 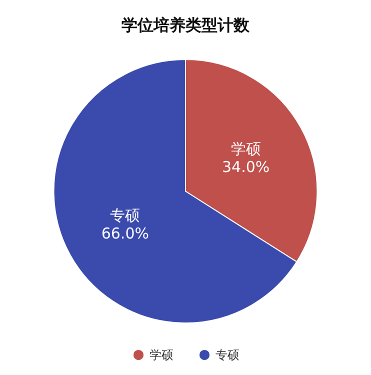 I want to click on legend-label: 学硕, so click(x=162, y=355).